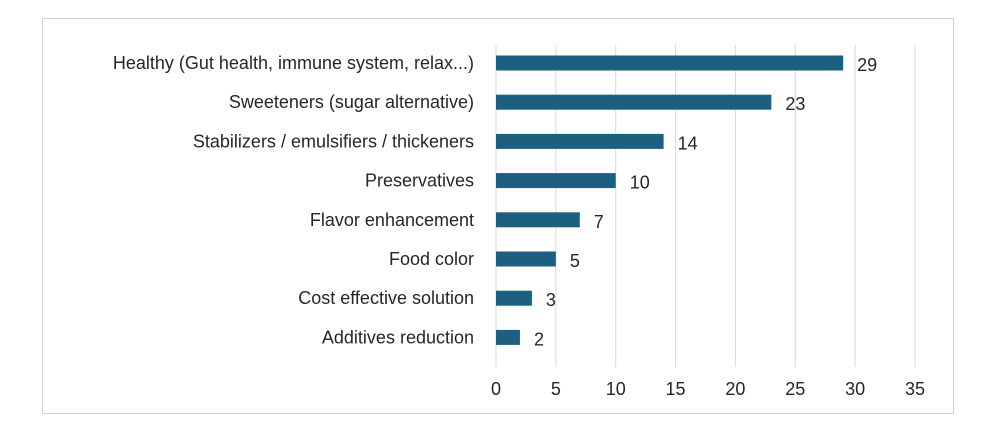  Describe the element at coordinates (676, 389) in the screenshot. I see `x-tick-label: 15` at that location.